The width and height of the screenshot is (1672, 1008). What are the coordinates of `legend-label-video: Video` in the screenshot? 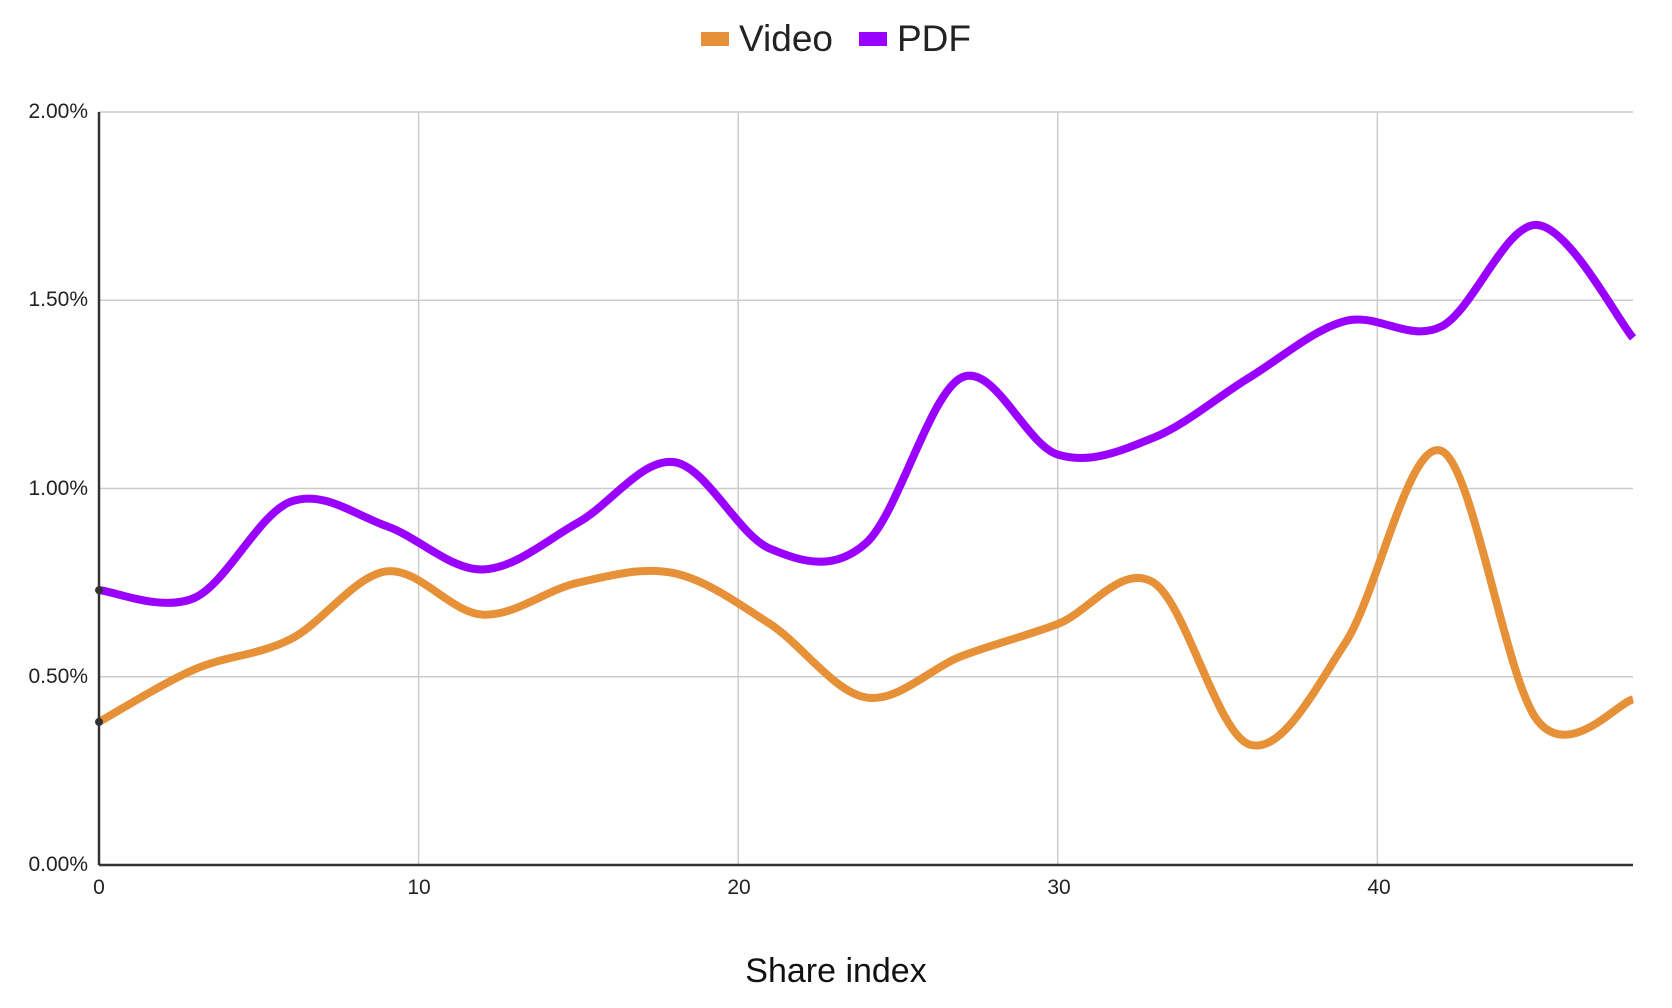 It's located at (786, 38).